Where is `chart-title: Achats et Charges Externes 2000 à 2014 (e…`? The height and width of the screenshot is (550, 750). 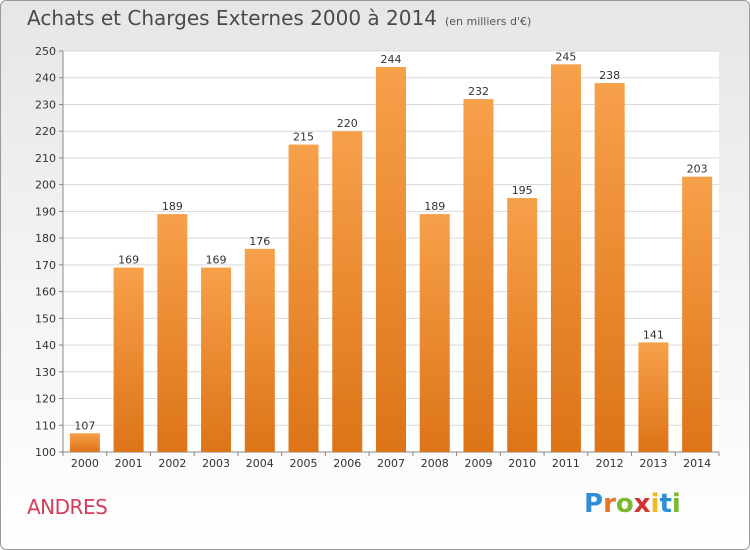 chart-title: Achats et Charges Externes 2000 à 2014 (e… is located at coordinates (279, 18).